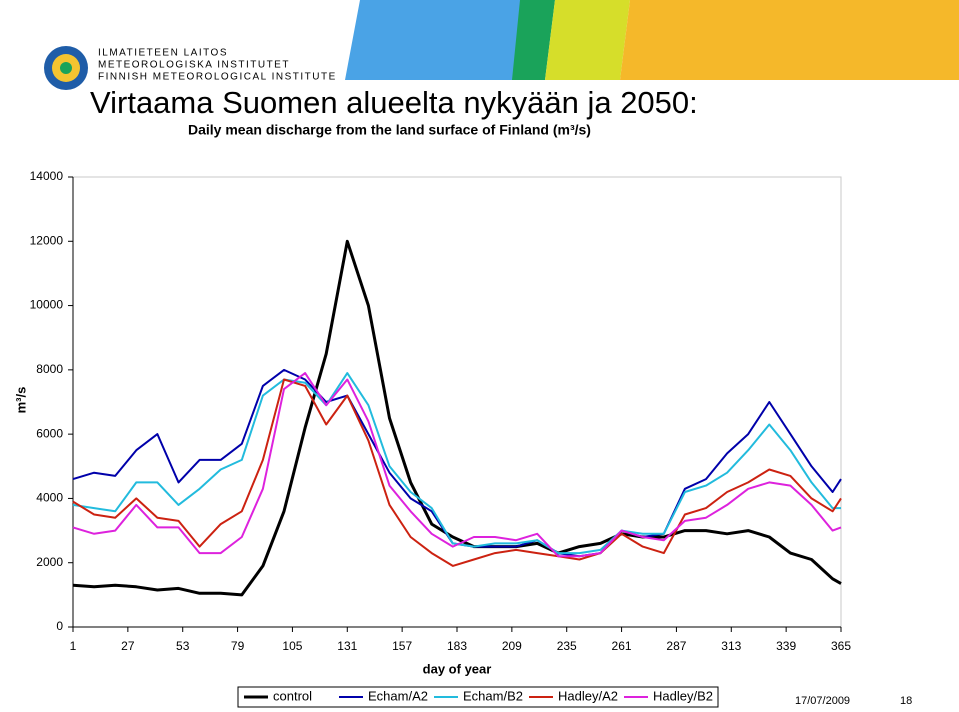 The width and height of the screenshot is (959, 712). Describe the element at coordinates (457, 646) in the screenshot. I see `x-tick-label: 183` at that location.